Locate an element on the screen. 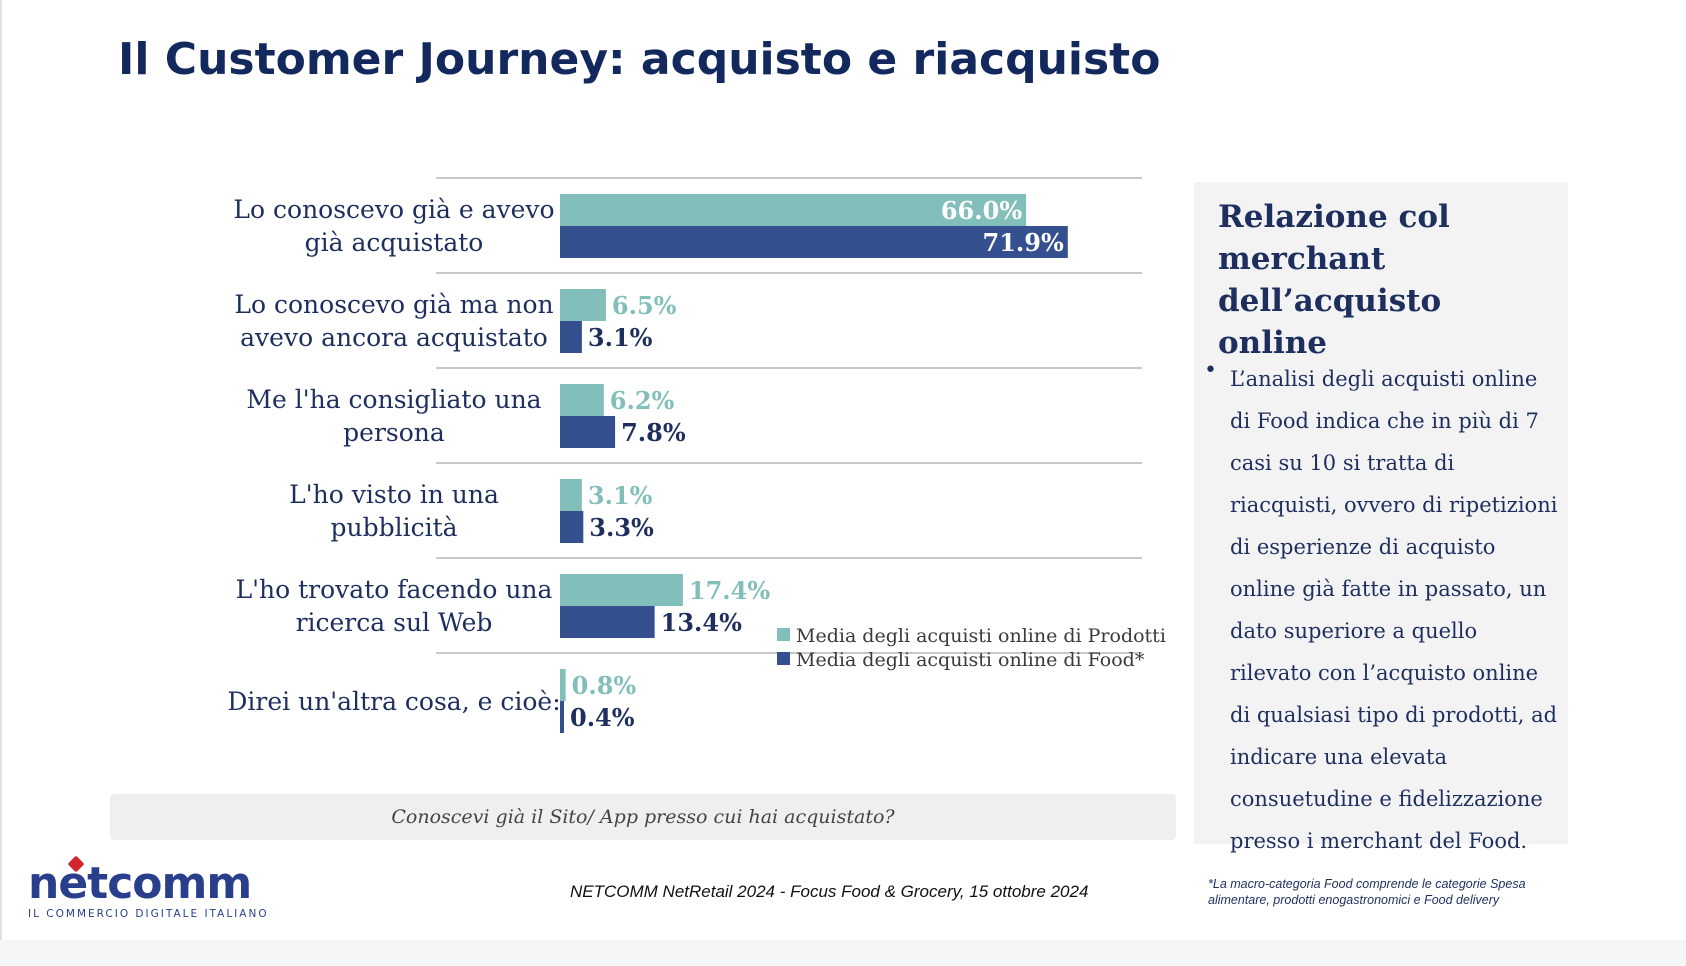 This screenshot has width=1686, height=966. category-label-line: persona is located at coordinates (394, 432).